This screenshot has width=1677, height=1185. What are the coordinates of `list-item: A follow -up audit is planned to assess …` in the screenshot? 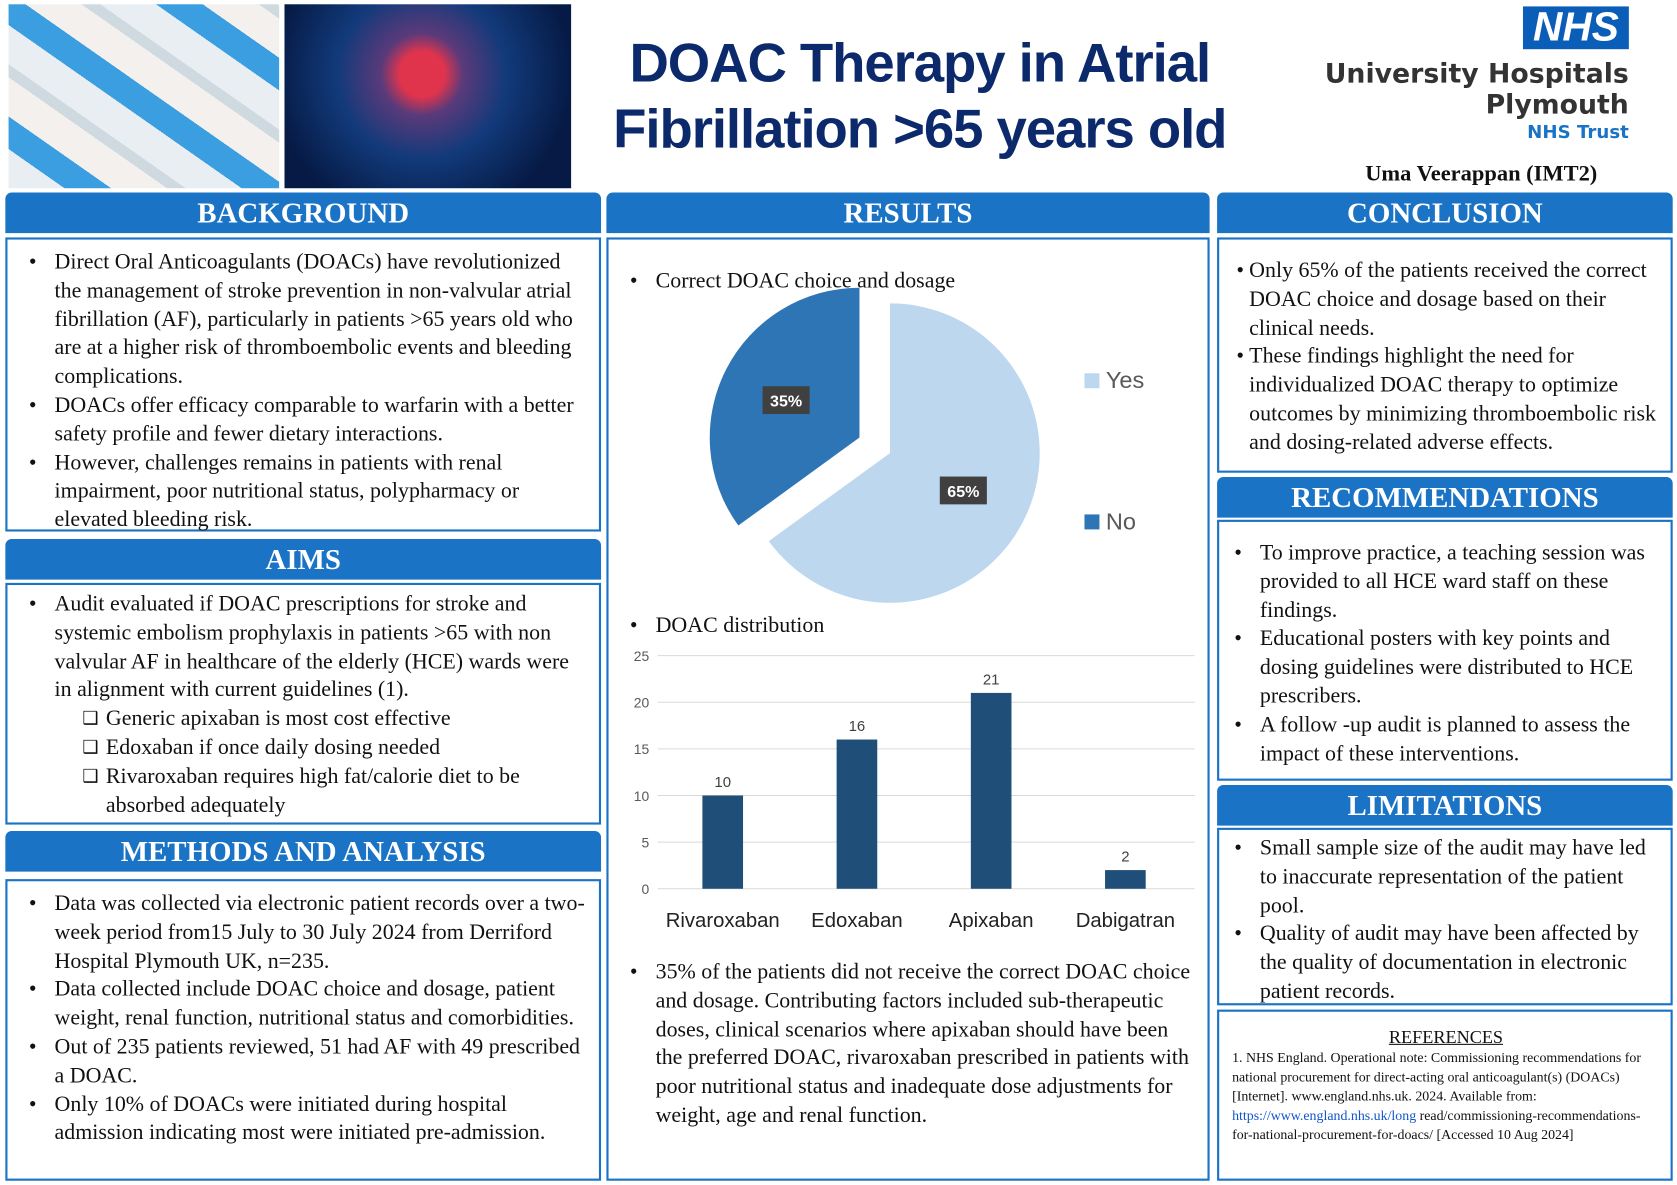 It's located at (1442, 739).